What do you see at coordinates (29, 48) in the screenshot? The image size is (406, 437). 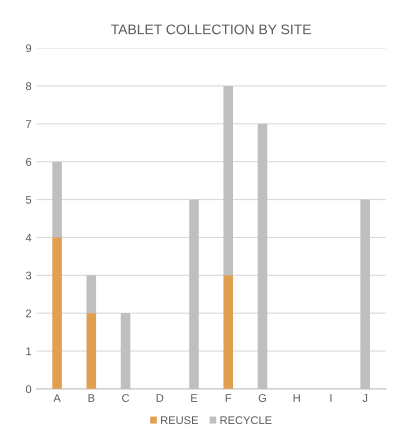 I see `y-tick-label: 9` at bounding box center [29, 48].